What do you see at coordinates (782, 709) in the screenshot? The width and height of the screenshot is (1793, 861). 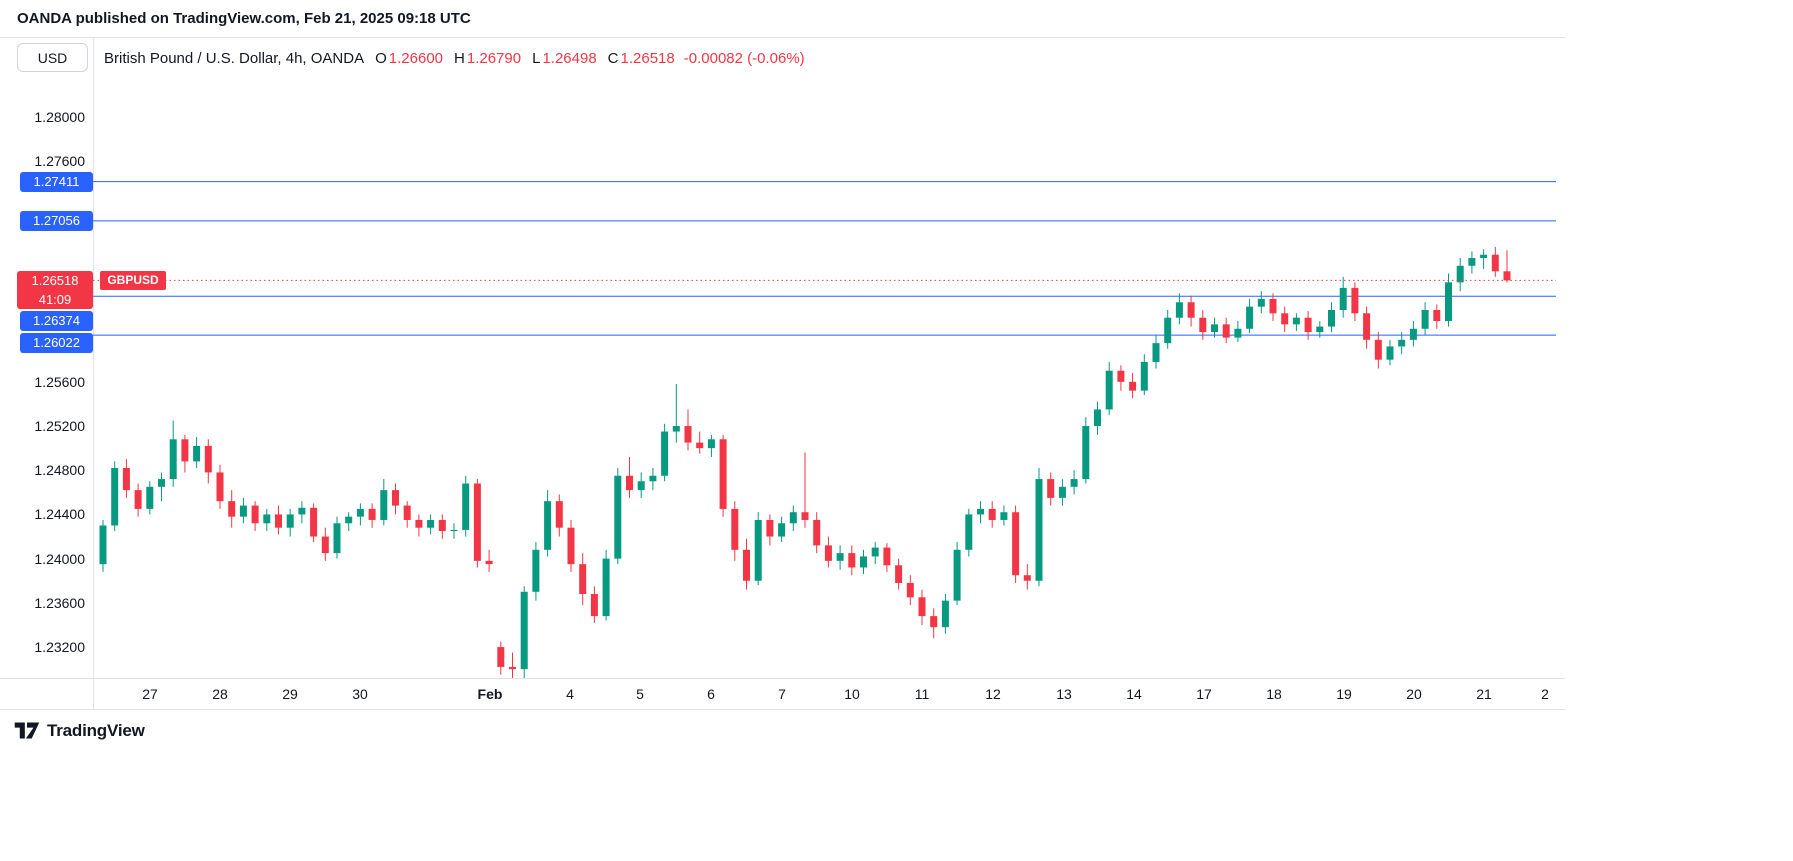 I see `widget-bottom-border` at bounding box center [782, 709].